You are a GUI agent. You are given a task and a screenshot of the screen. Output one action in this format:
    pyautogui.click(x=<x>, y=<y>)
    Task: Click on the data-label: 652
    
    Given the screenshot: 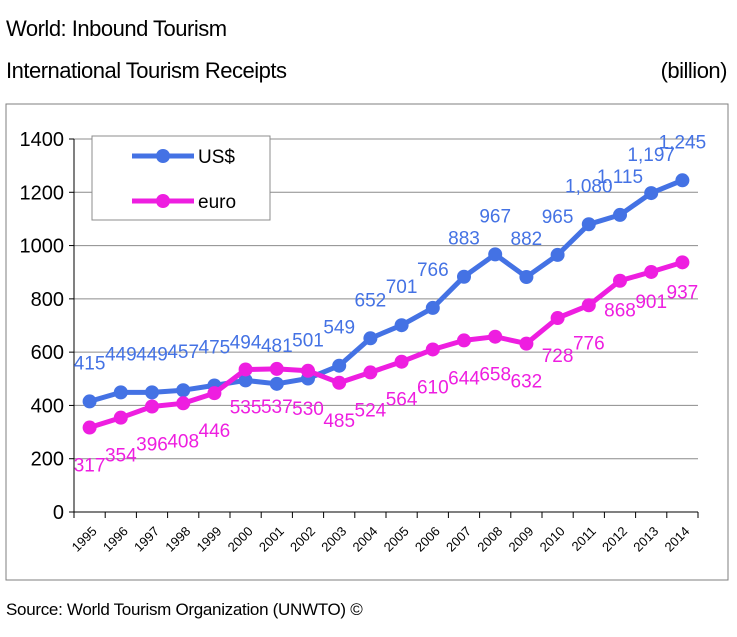 What is the action you would take?
    pyautogui.click(x=371, y=300)
    